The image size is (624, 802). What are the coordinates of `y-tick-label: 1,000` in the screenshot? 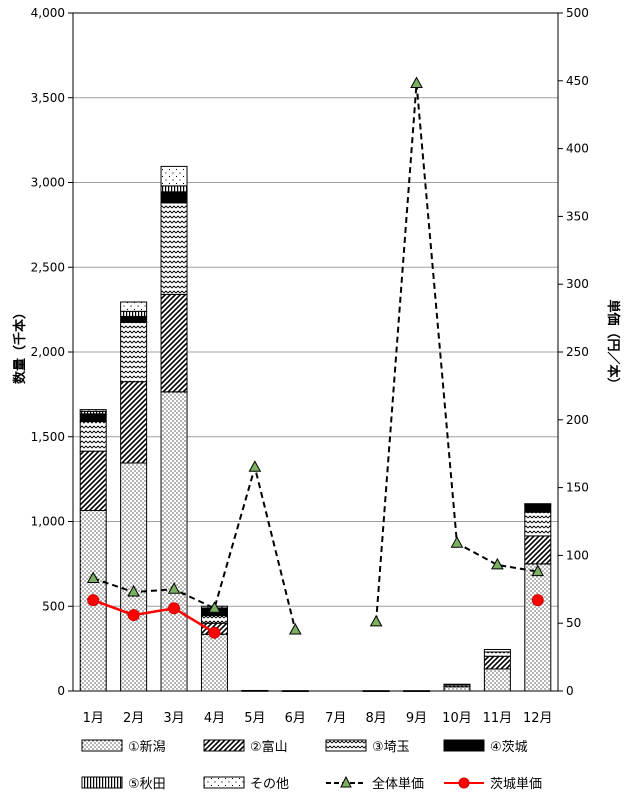 It's located at (48, 522).